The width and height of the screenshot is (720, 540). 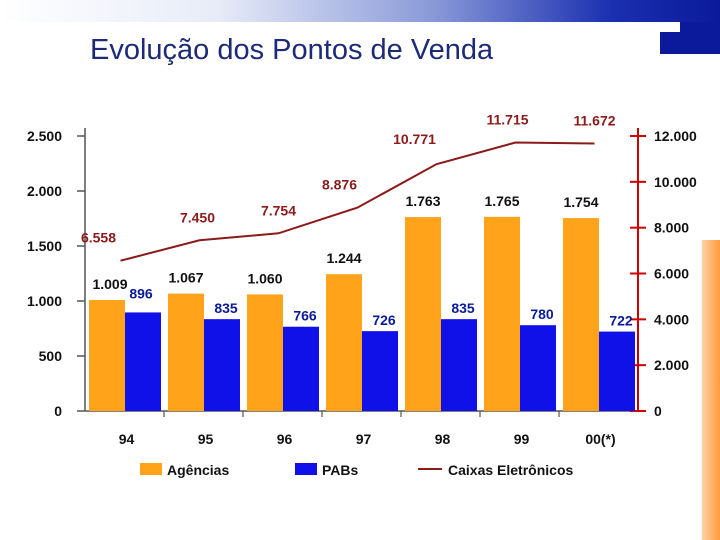 What do you see at coordinates (285, 439) in the screenshot?
I see `x-tick-label: 96` at bounding box center [285, 439].